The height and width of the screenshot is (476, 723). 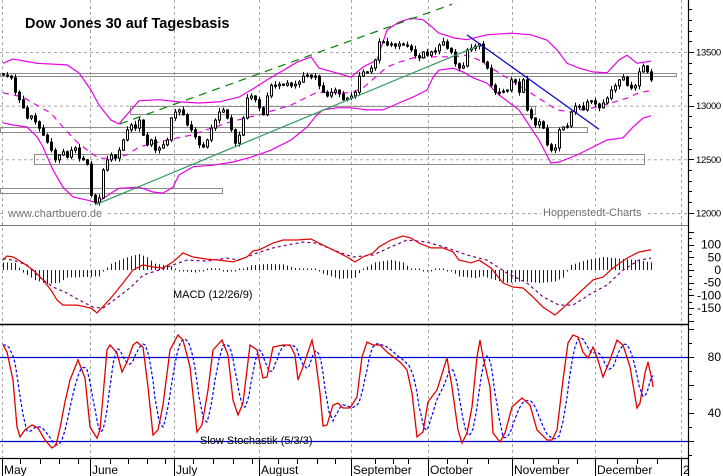 I want to click on price-axis-label: 12000, so click(x=708, y=213).